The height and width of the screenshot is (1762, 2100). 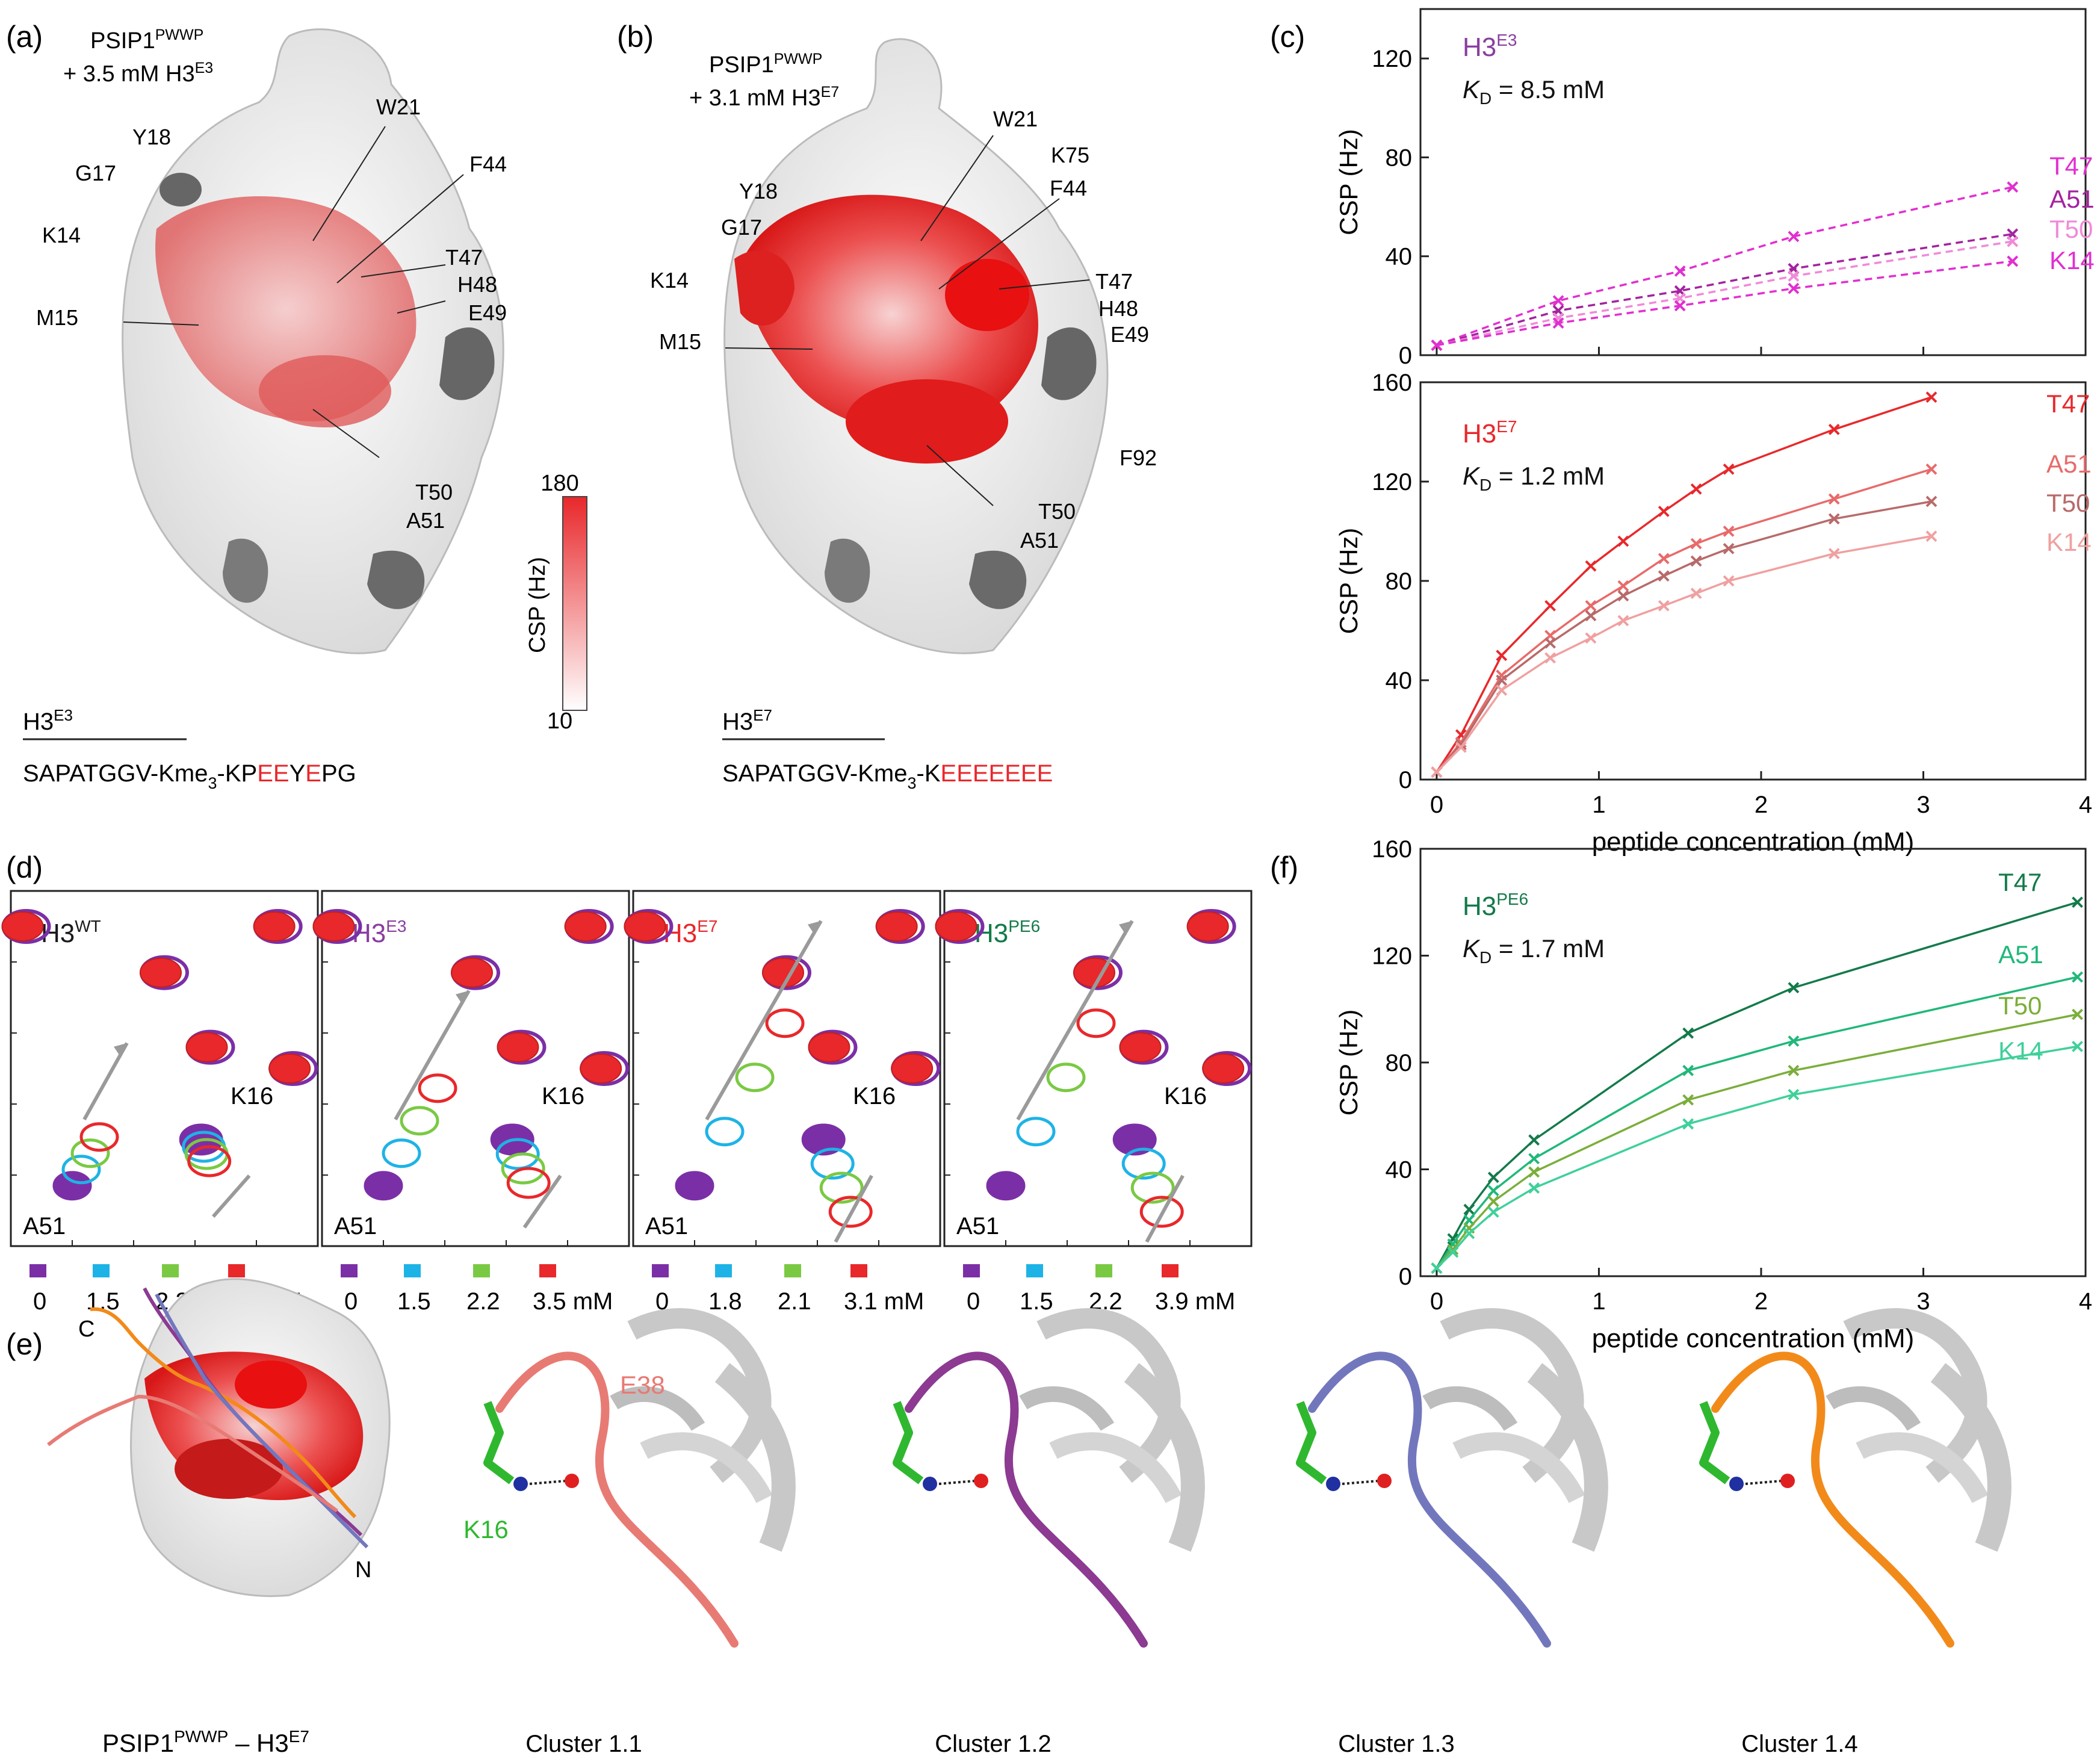 I want to click on y-tick-label: 0, so click(x=1405, y=780).